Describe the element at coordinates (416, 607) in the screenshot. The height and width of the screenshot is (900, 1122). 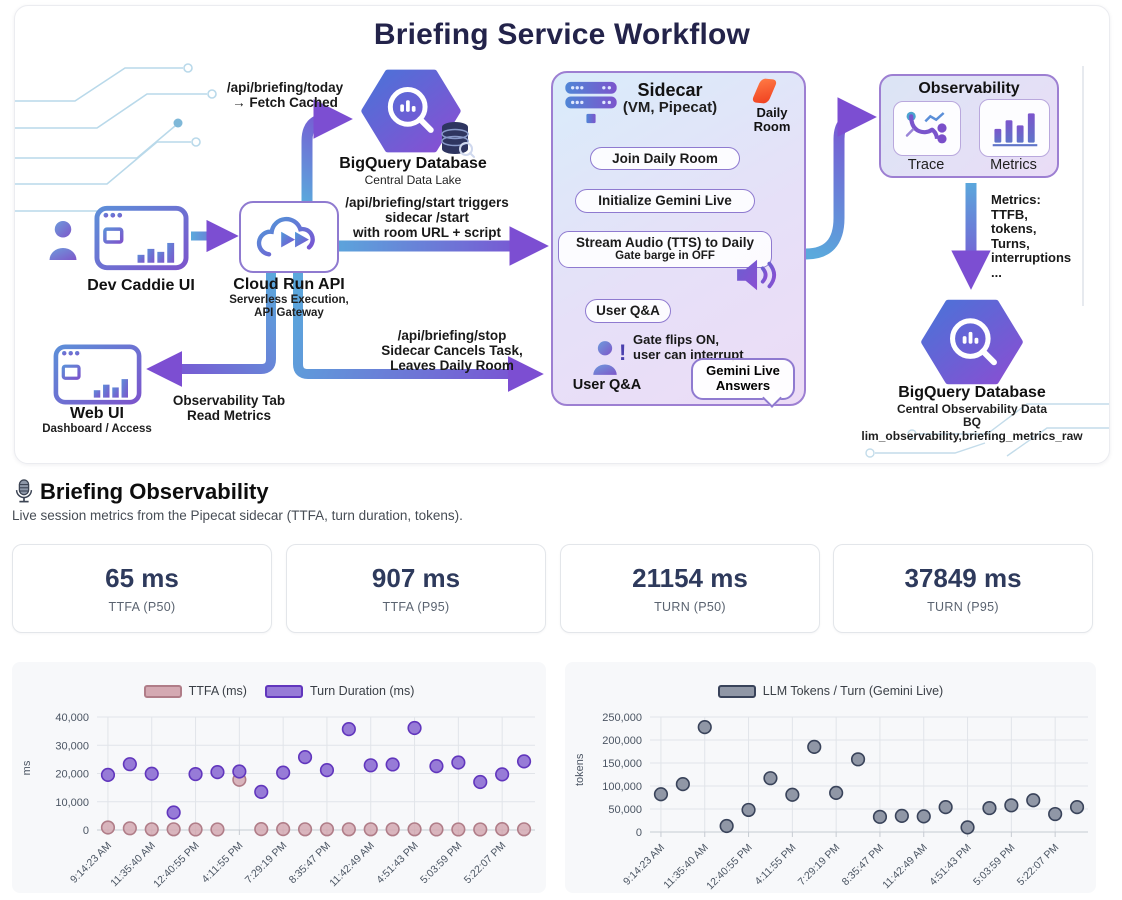
I see `metric-label: TTFA (P95)` at that location.